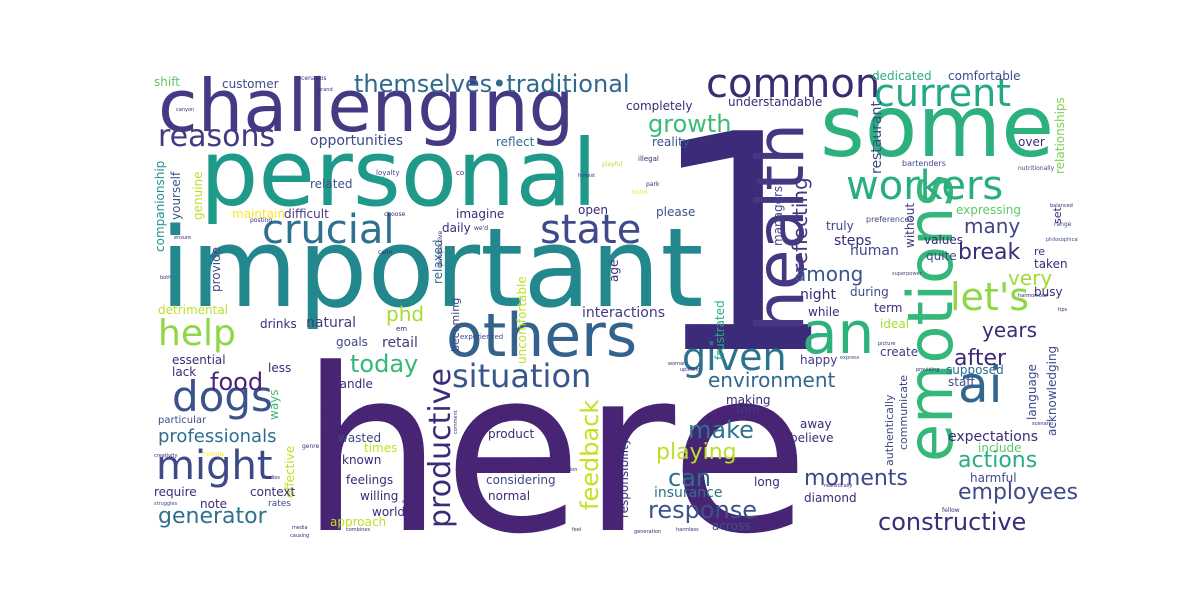 This screenshot has width=1200, height=600. Describe the element at coordinates (360, 438) in the screenshot. I see `word-wasted: wasted` at that location.